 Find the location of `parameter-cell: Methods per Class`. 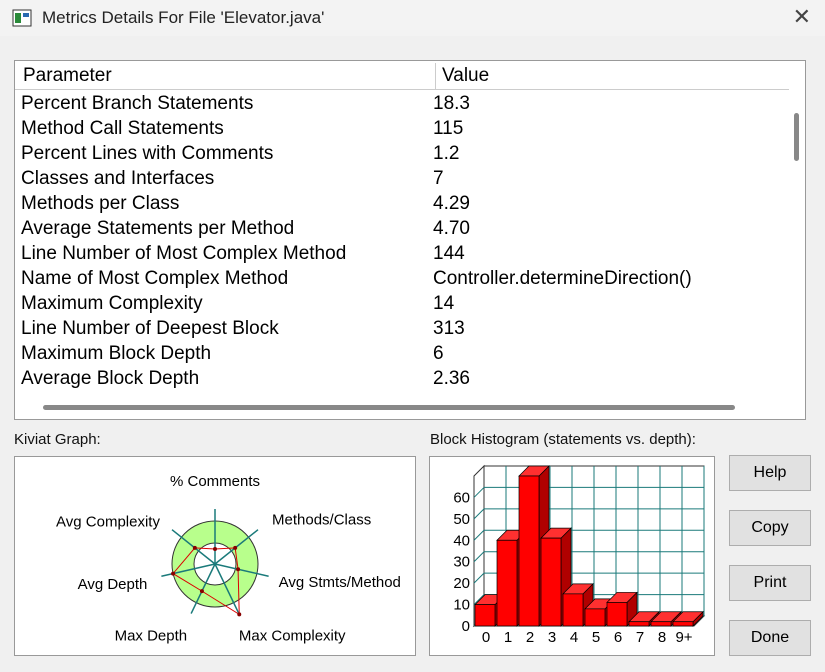

parameter-cell: Methods per Class is located at coordinates (100, 203).